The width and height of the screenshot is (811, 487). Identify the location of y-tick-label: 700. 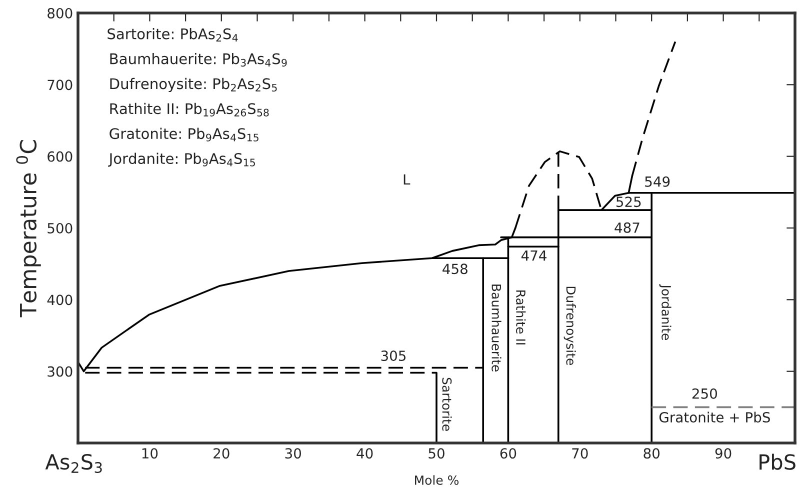
(60, 85).